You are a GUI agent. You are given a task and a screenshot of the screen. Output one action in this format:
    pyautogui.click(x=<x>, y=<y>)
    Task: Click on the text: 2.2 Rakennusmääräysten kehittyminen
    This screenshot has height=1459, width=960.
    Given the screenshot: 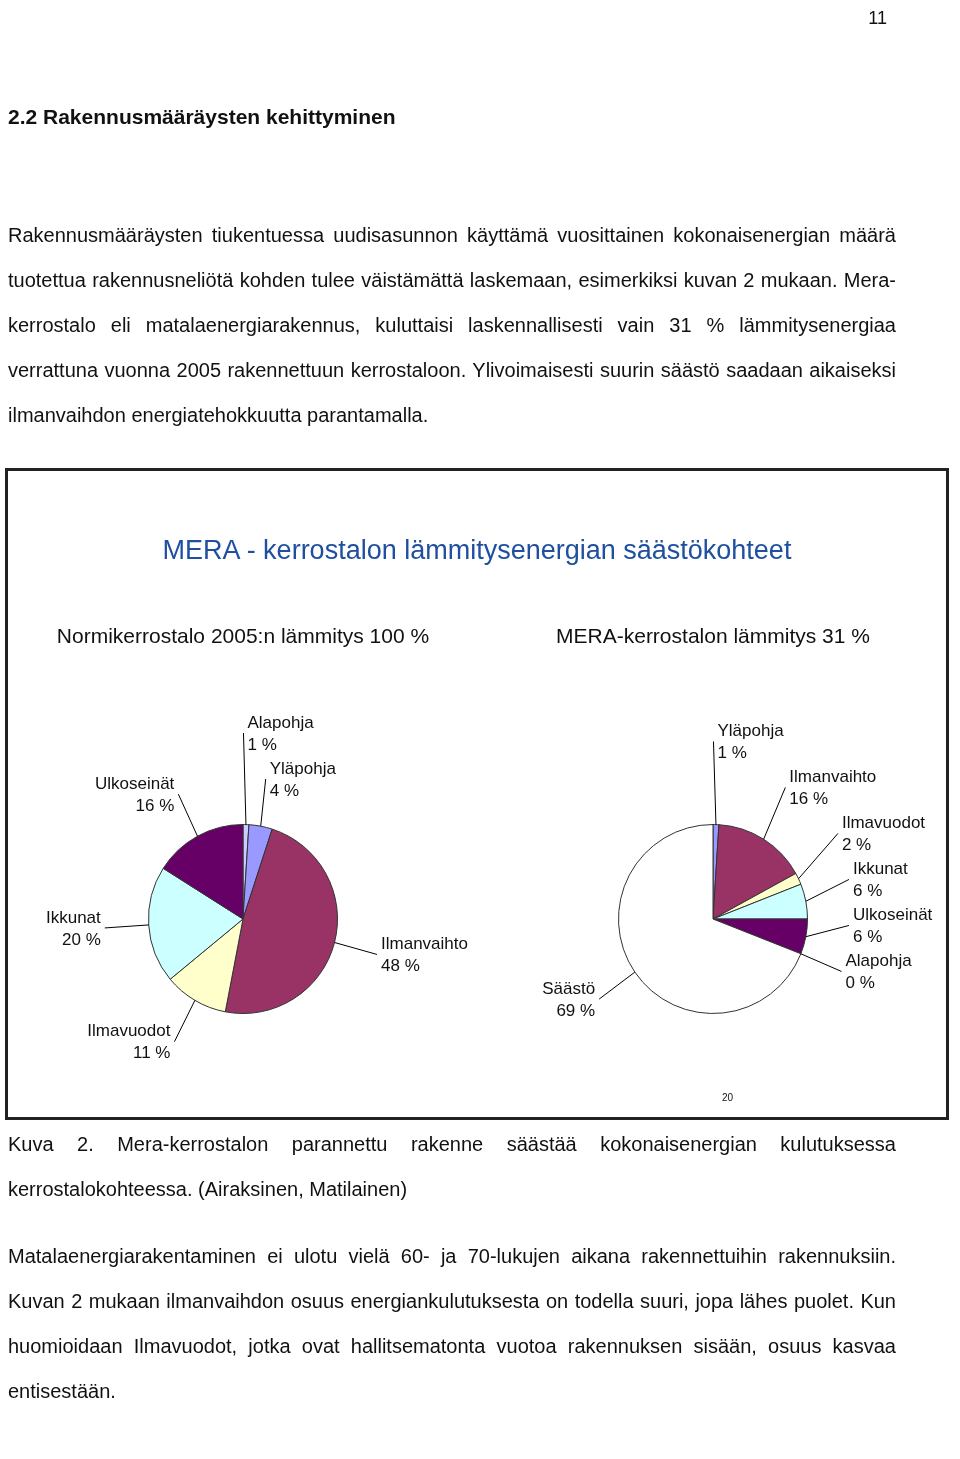 What is the action you would take?
    pyautogui.click(x=202, y=117)
    